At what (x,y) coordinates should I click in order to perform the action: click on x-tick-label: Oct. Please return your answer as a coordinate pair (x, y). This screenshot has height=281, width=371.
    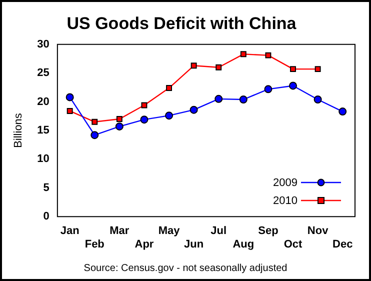
    Looking at the image, I should click on (293, 244).